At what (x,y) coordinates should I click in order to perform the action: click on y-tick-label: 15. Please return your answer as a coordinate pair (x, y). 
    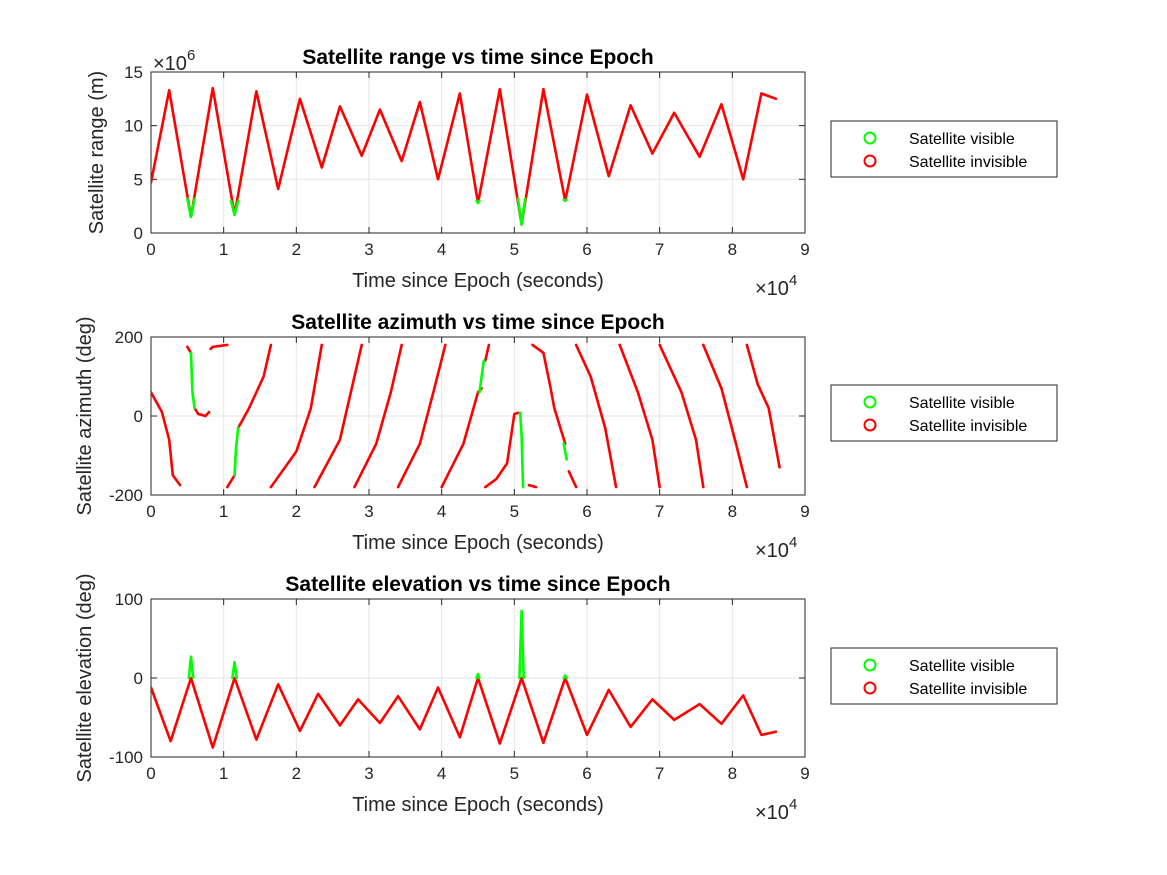
    Looking at the image, I should click on (133, 72).